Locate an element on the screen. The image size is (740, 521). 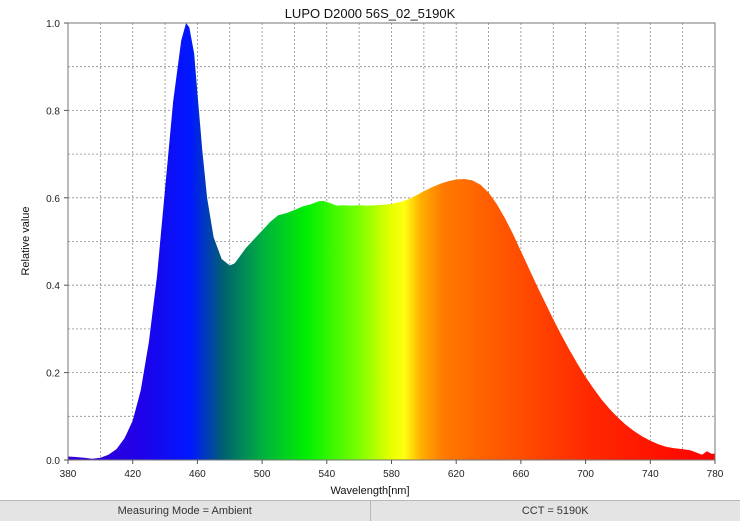
x-tick-label: 580 is located at coordinates (391, 474).